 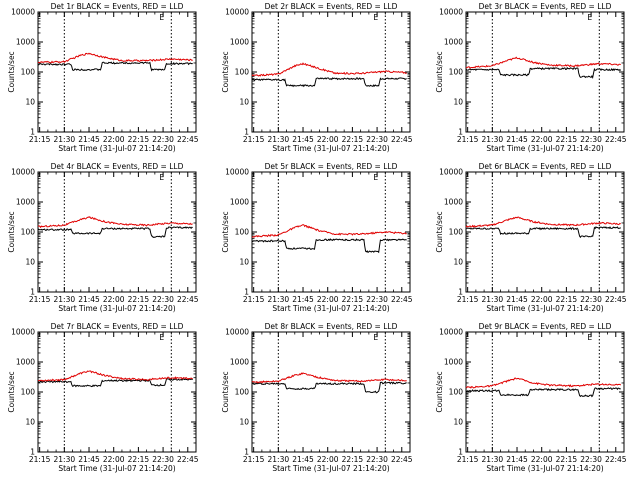 What do you see at coordinates (117, 326) in the screenshot?
I see `panel-title: Det 7r BLACK = Events, RED = LLD` at bounding box center [117, 326].